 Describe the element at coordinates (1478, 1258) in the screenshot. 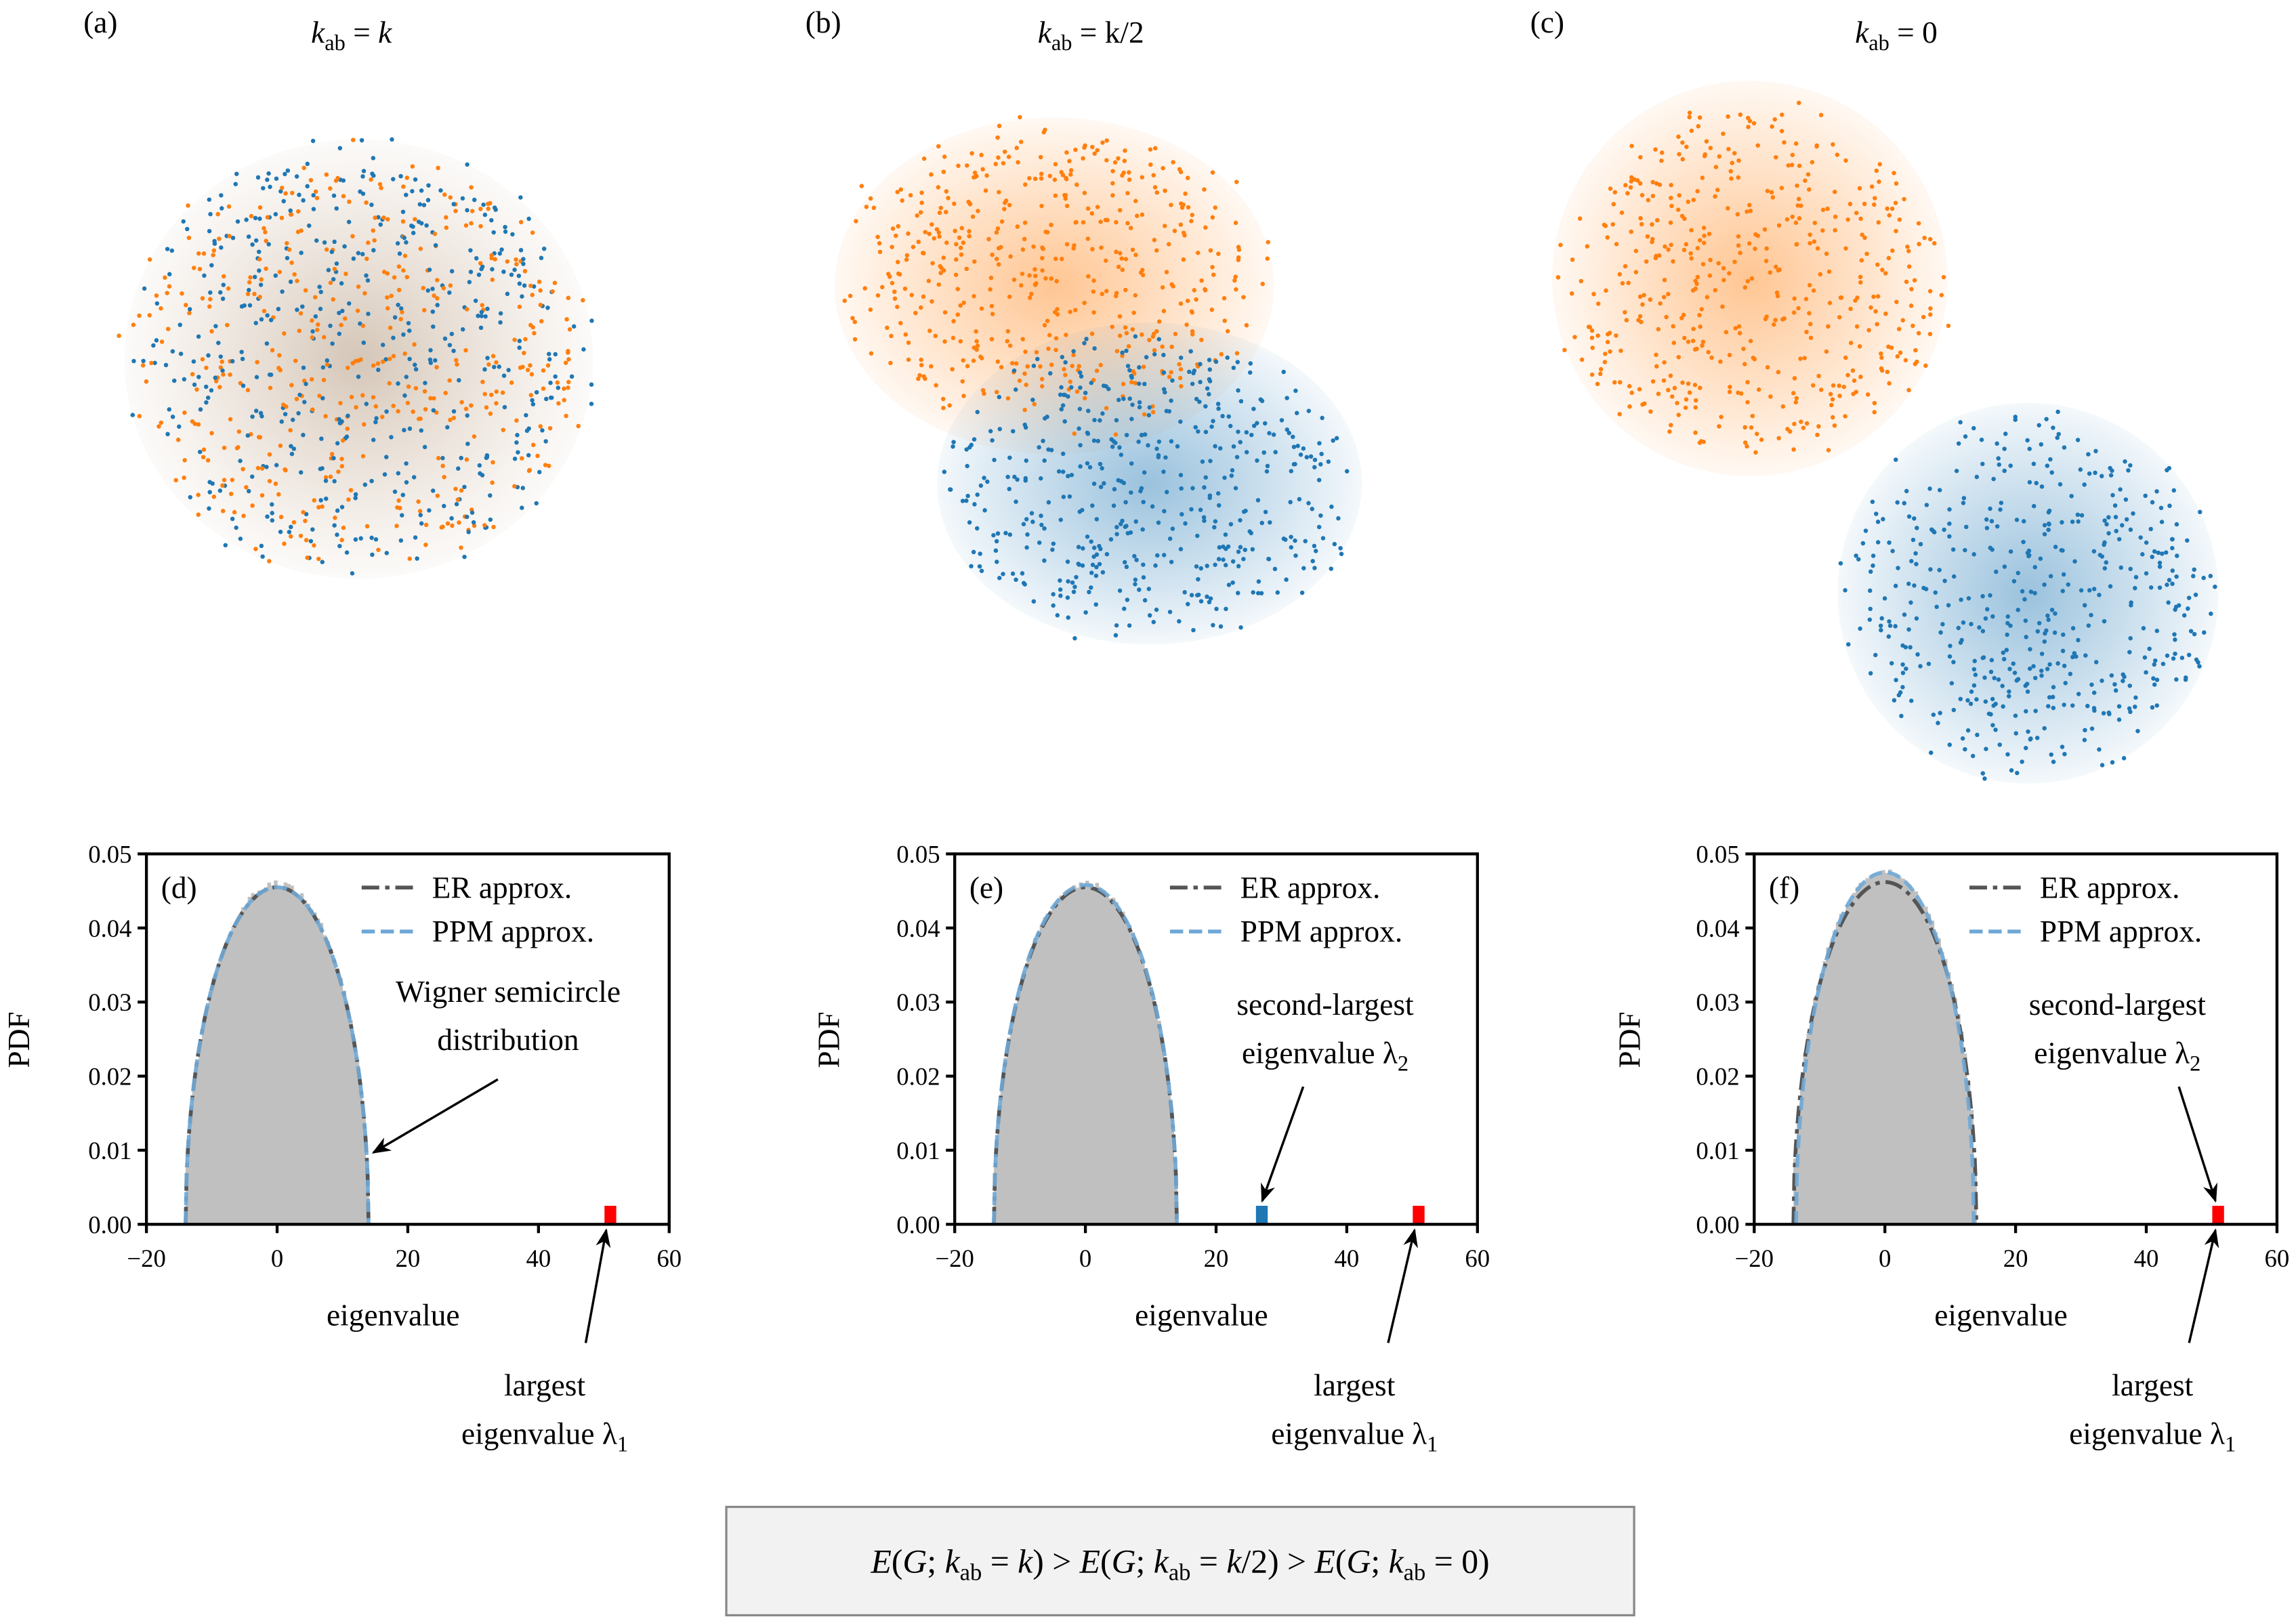

I see `x-tick-label: 60` at that location.